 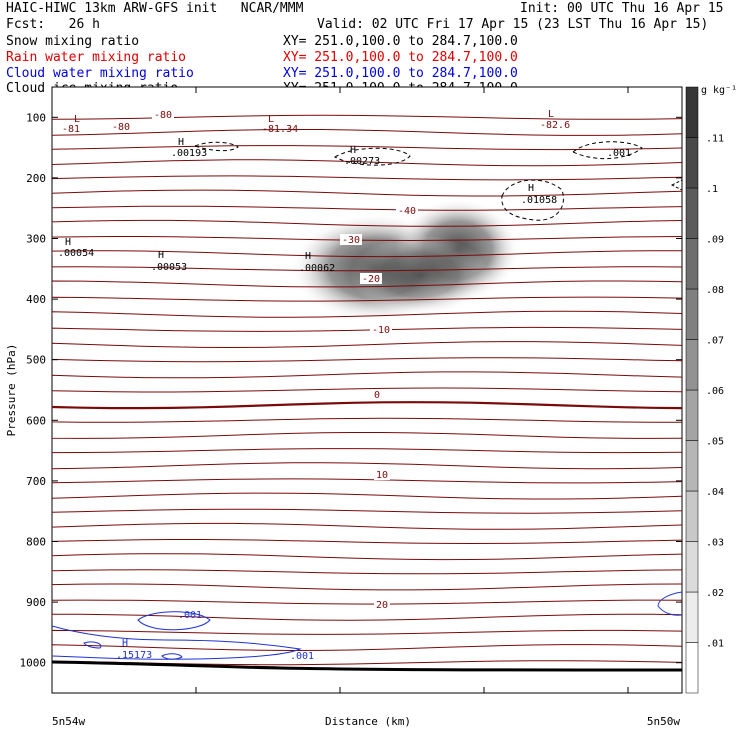 What do you see at coordinates (715, 240) in the screenshot?
I see `colorbar-label: .09` at bounding box center [715, 240].